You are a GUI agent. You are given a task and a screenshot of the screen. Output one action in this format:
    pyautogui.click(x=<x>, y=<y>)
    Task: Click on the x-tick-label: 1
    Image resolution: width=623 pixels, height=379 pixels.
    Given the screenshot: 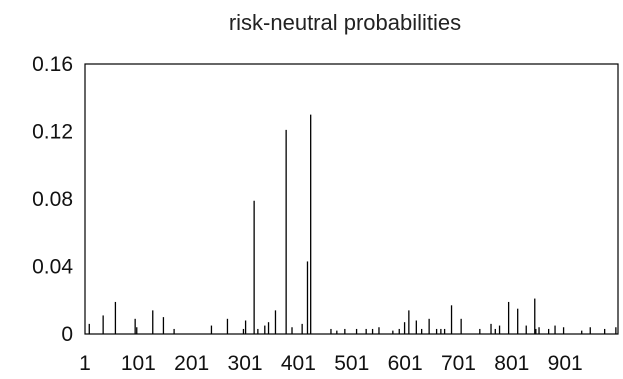 What is the action you would take?
    pyautogui.click(x=85, y=363)
    